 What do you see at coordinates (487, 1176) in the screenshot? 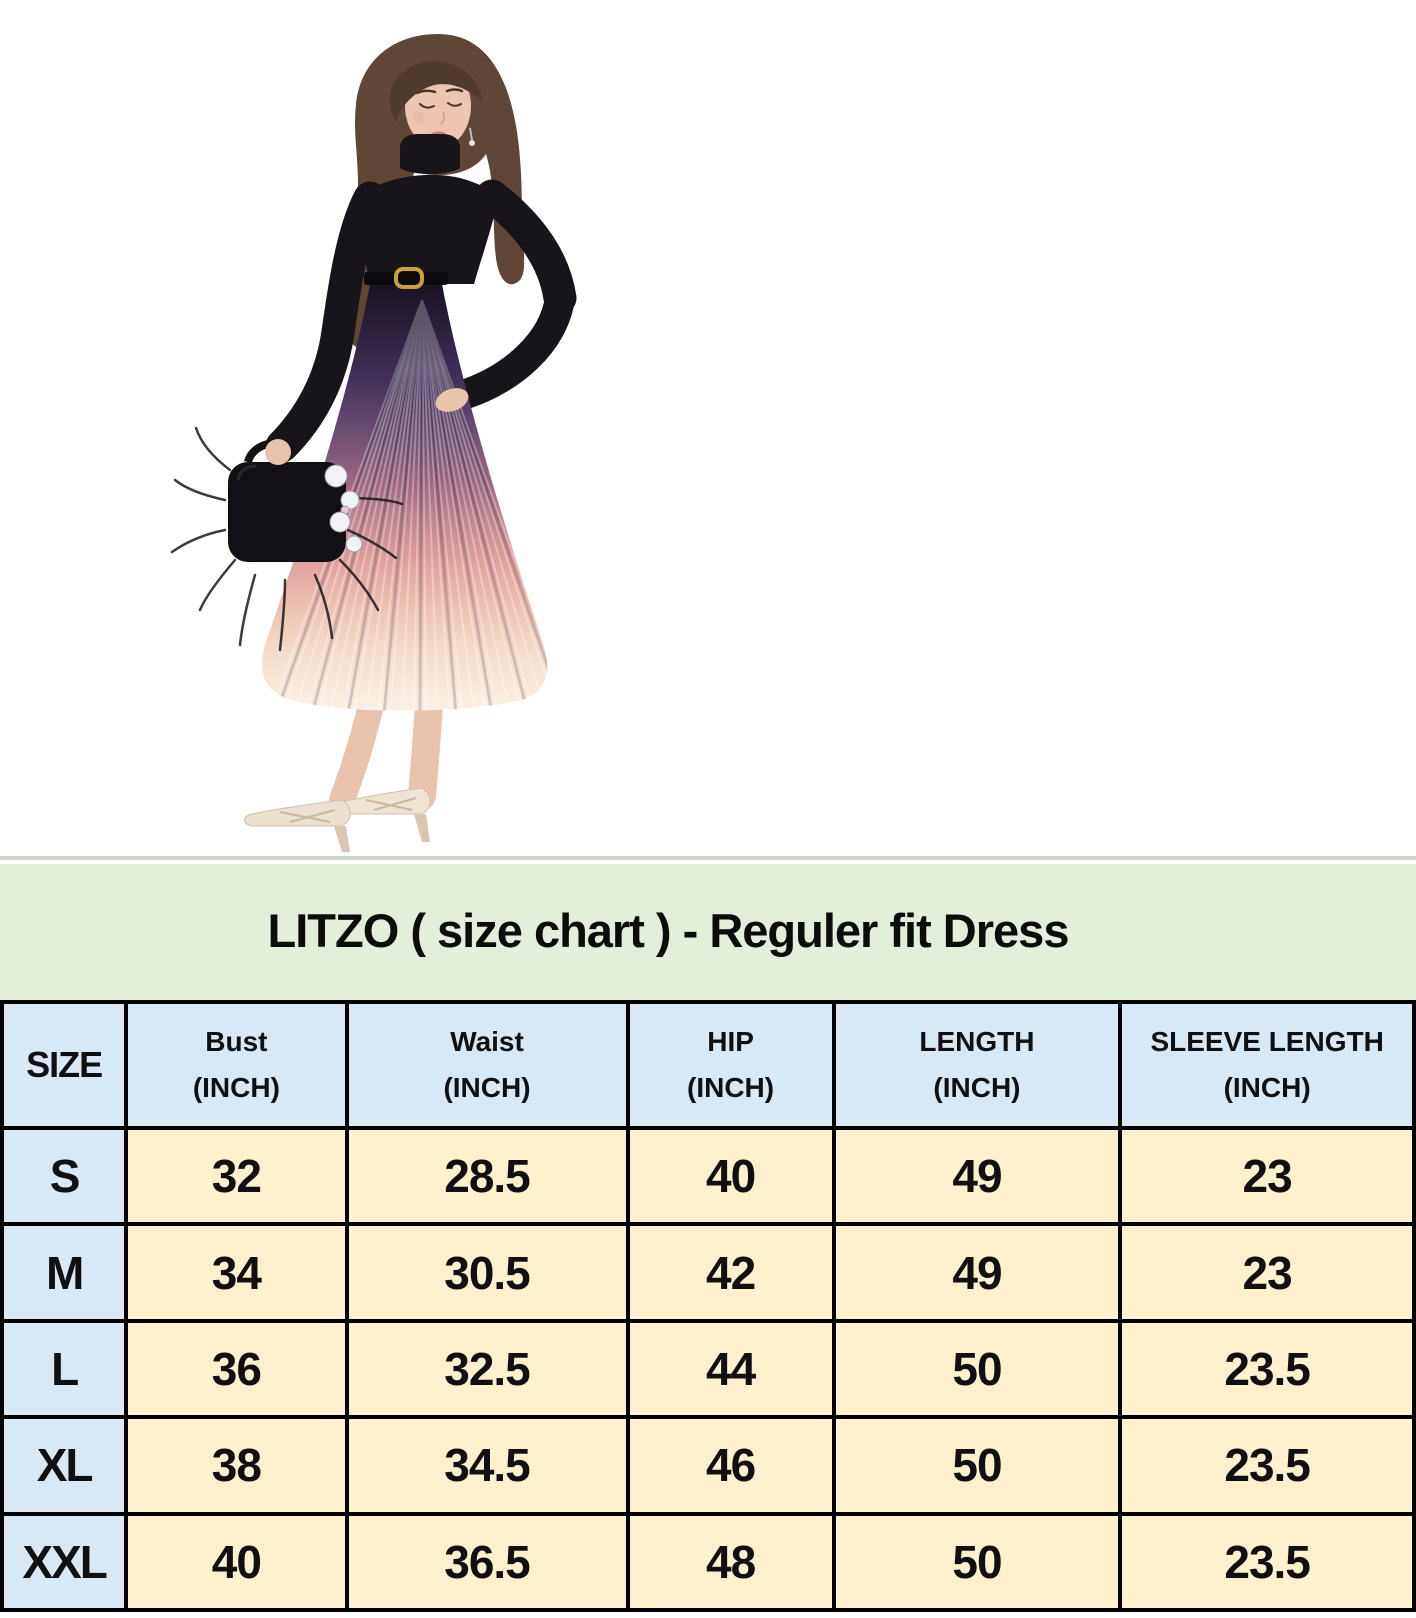
I see `value-cell: 28.5` at bounding box center [487, 1176].